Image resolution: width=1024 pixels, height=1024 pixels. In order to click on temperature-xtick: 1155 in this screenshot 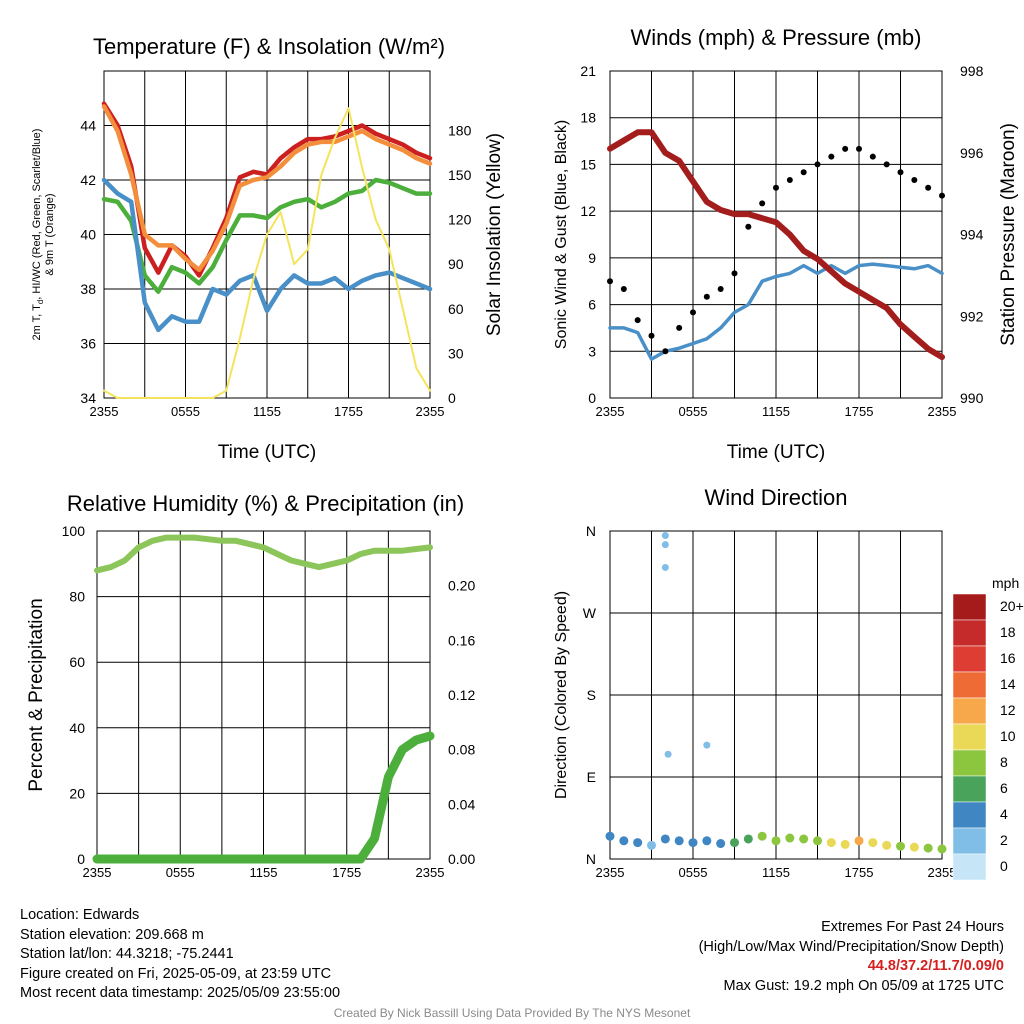, I will do `click(267, 411)`.